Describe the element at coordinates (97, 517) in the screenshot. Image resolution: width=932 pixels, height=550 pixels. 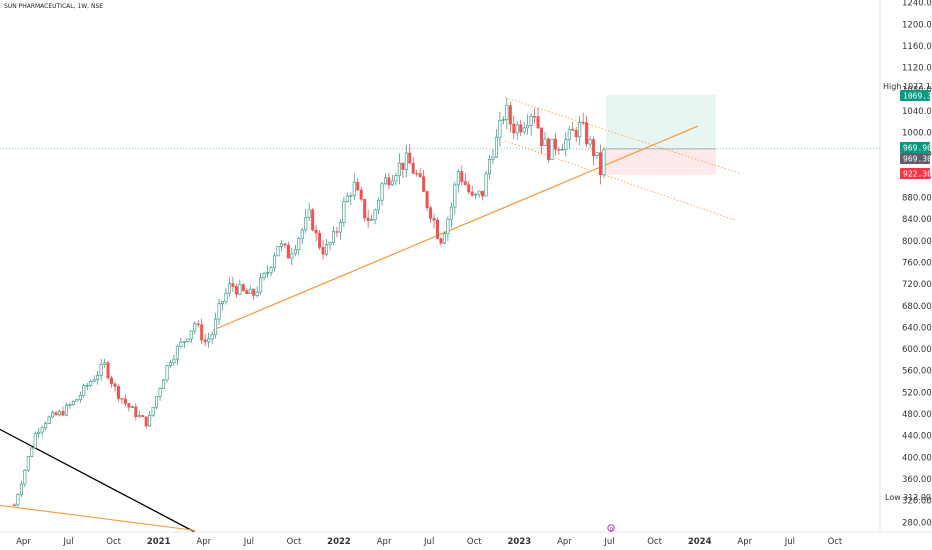
I see `lower-trendline` at that location.